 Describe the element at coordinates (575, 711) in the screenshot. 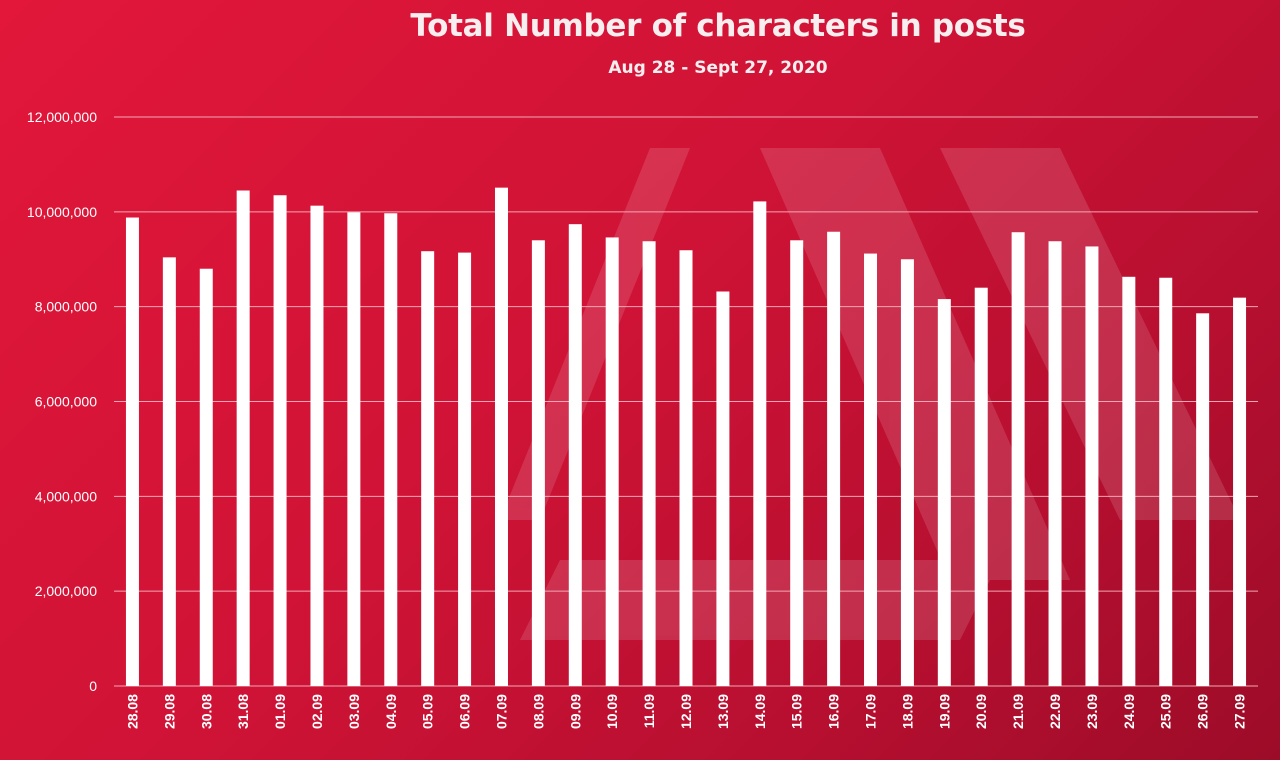

I see `x-tick-label: 09.09` at that location.